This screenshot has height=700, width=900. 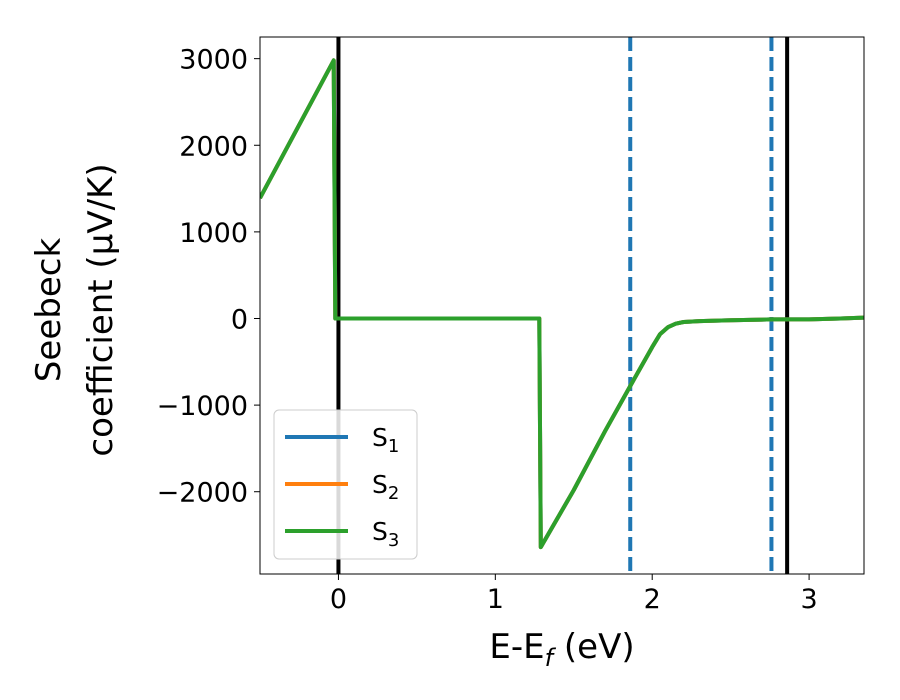 I want to click on y-axis-label: Seebeck coefficient (μV/K), so click(x=75, y=309).